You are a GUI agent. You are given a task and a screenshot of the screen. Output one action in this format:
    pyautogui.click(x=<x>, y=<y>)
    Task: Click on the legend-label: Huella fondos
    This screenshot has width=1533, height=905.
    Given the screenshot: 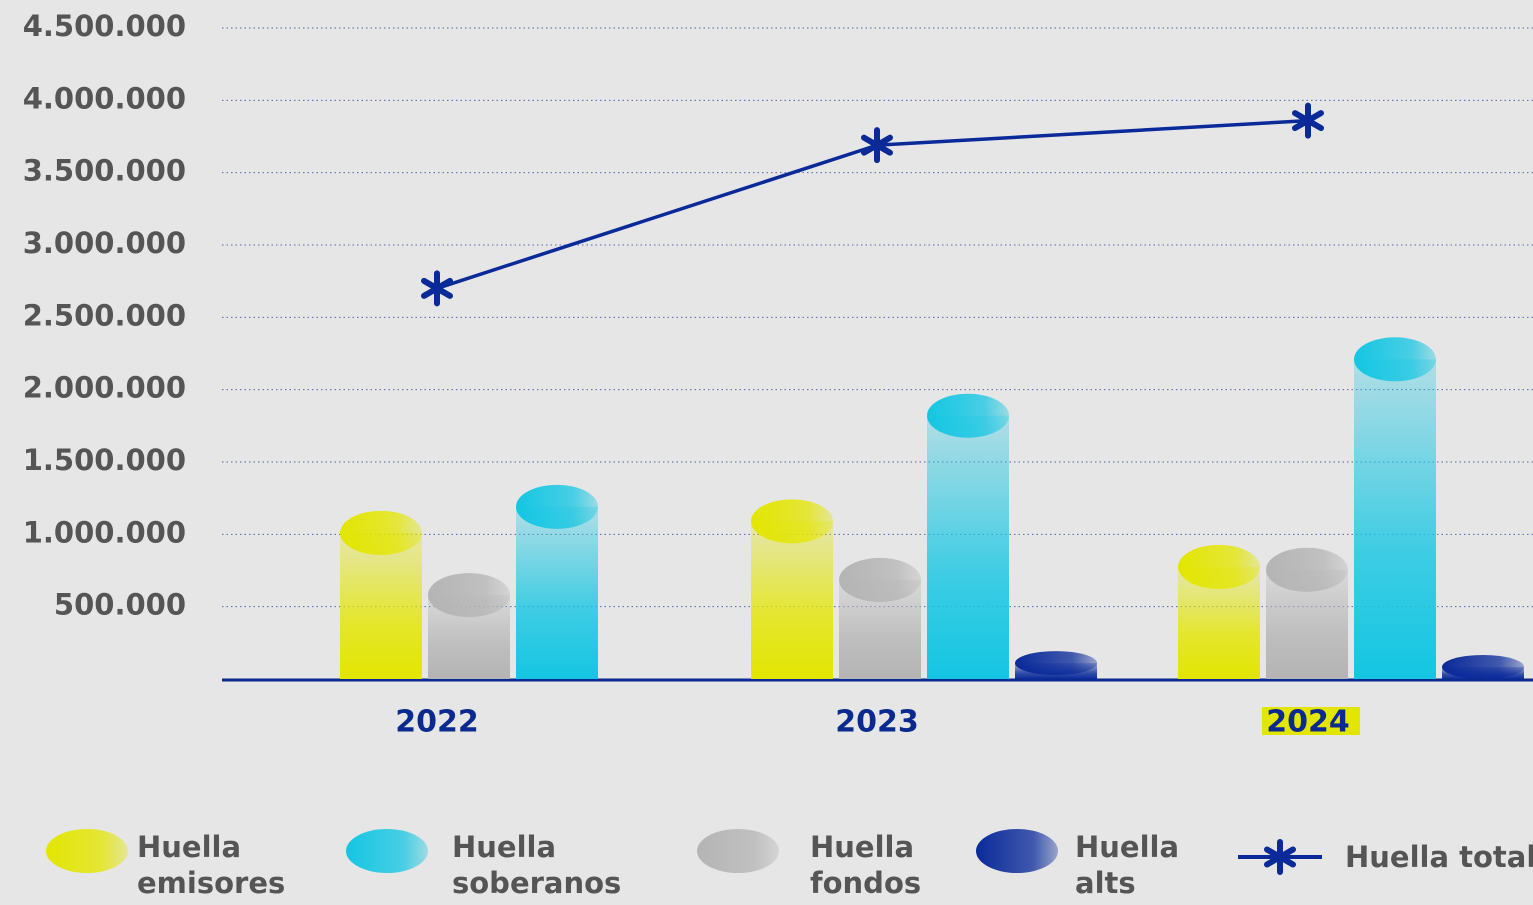 What is the action you would take?
    pyautogui.click(x=866, y=865)
    